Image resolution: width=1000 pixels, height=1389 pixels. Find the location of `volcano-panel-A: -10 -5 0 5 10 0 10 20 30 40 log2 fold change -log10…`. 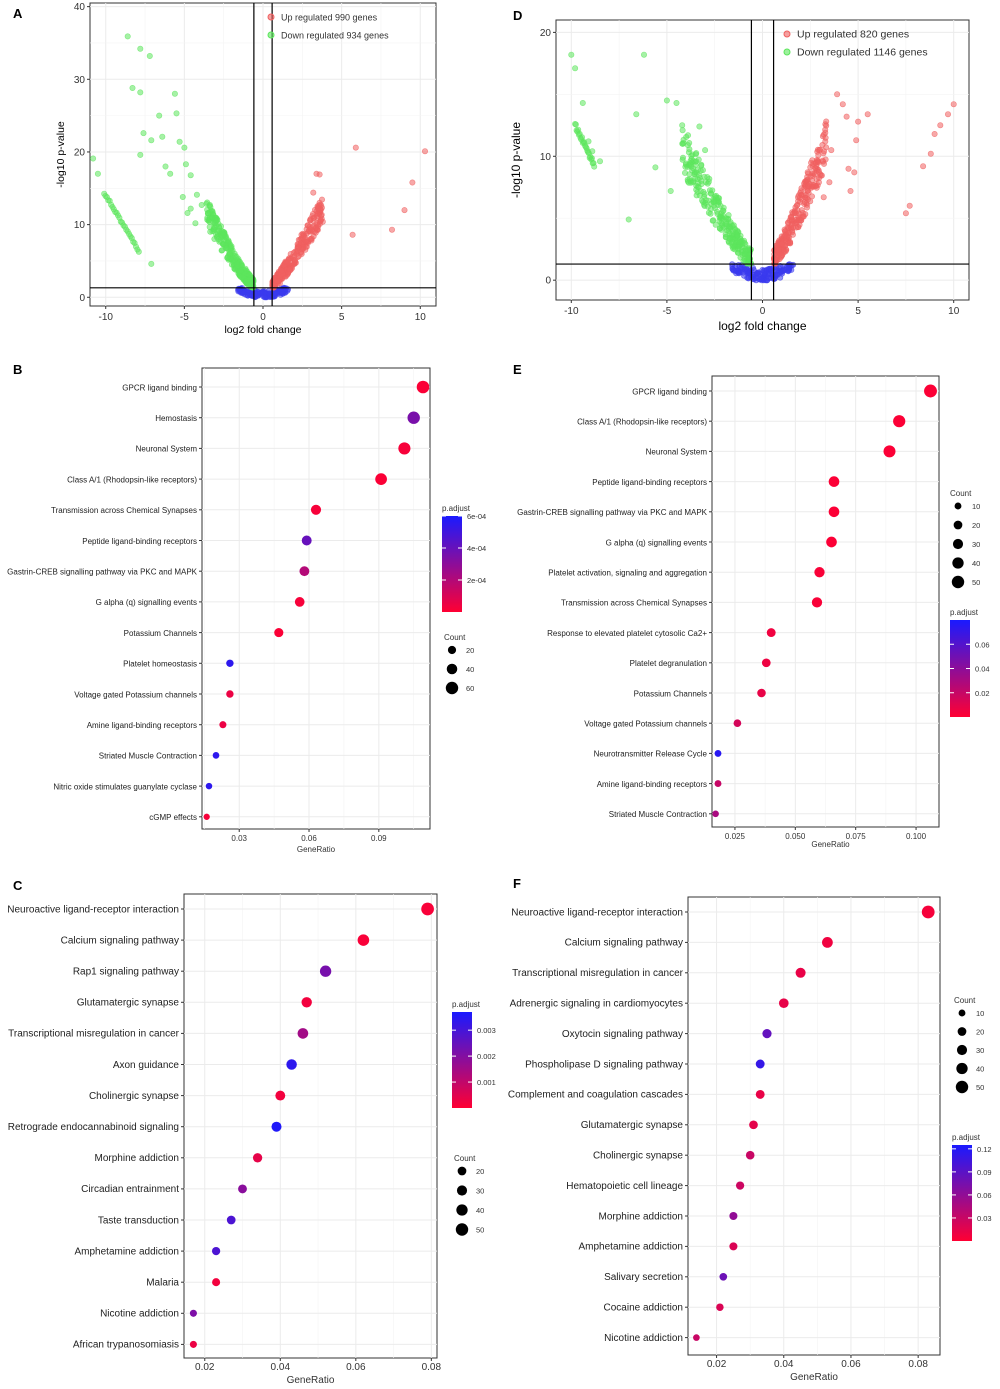

volcano-panel-A: -10 -5 0 5 10 0 10 20 30 40 log2 fold change -log10… is located at coordinates (246, 169).